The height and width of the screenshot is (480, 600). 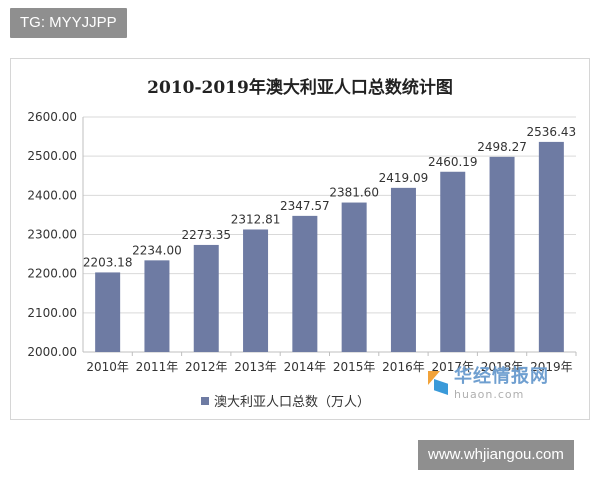 What do you see at coordinates (403, 367) in the screenshot?
I see `x-tick-label: 2016年` at bounding box center [403, 367].